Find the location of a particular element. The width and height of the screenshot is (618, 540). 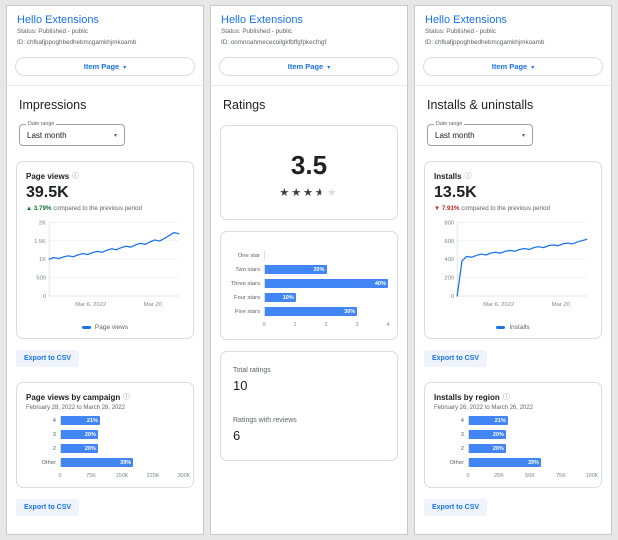

delta-percent: 3.79% is located at coordinates (42, 208).